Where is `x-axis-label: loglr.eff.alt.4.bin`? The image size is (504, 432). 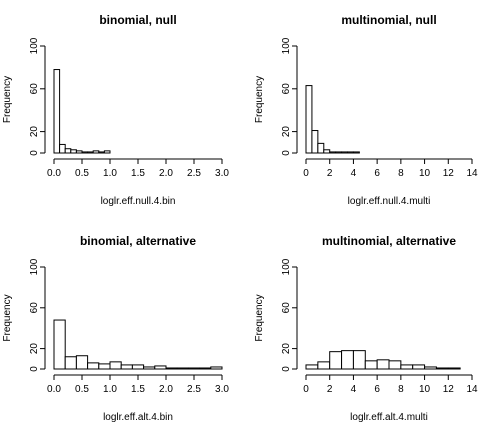
x-axis-label: loglr.eff.alt.4.bin is located at coordinates (138, 417).